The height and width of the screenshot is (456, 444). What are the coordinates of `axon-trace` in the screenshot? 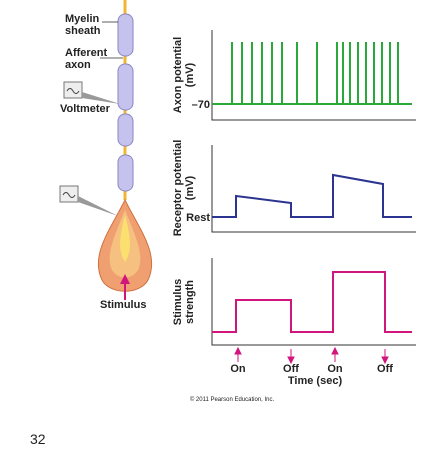 It's located at (312, 73).